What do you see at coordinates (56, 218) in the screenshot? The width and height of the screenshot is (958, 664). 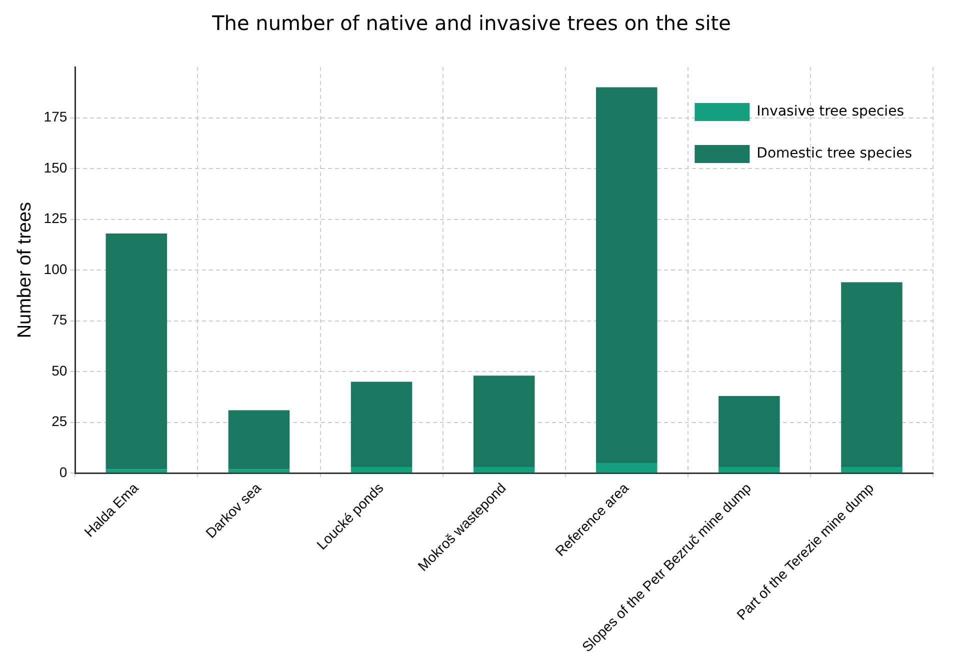 I see `y-tick-label: 125` at bounding box center [56, 218].